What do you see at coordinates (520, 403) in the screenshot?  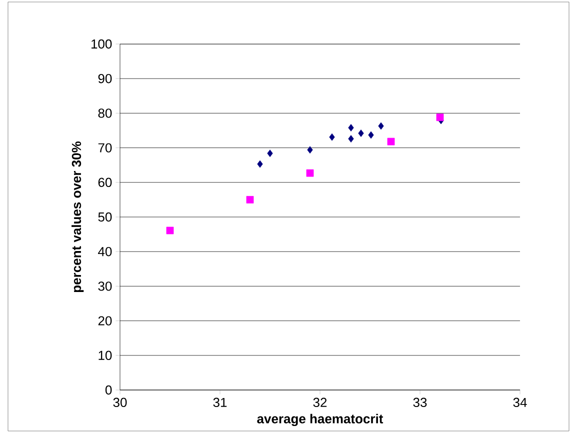 I see `x-tick-label: 34` at bounding box center [520, 403].